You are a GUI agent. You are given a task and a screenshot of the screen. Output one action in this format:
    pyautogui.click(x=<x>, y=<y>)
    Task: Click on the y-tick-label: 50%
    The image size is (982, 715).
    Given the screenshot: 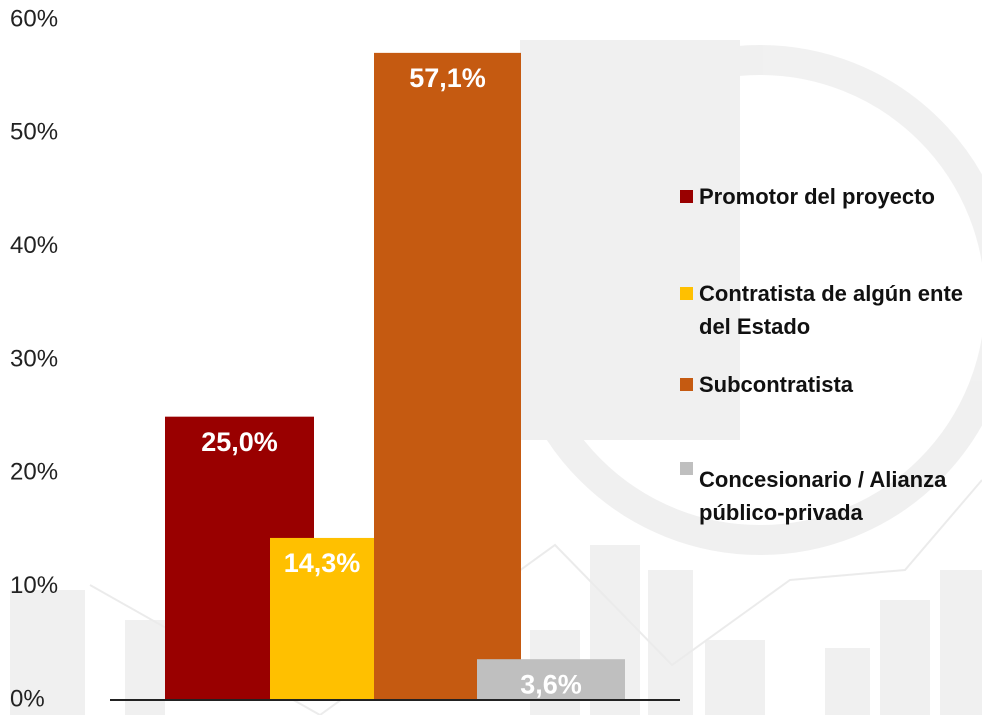 What is the action you would take?
    pyautogui.click(x=34, y=132)
    